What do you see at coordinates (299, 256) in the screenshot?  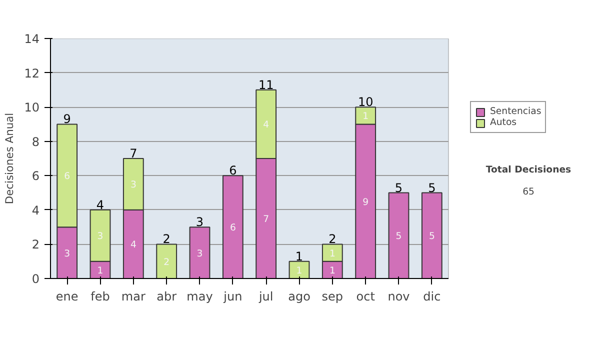 I see `total-label: 1` at bounding box center [299, 256].